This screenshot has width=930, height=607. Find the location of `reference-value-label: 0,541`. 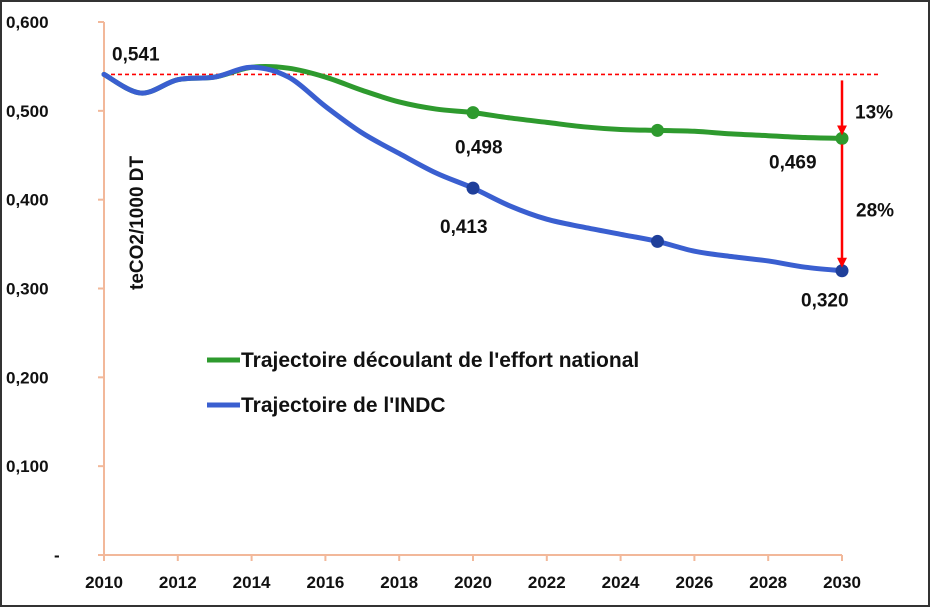

reference-value-label: 0,541 is located at coordinates (136, 54).